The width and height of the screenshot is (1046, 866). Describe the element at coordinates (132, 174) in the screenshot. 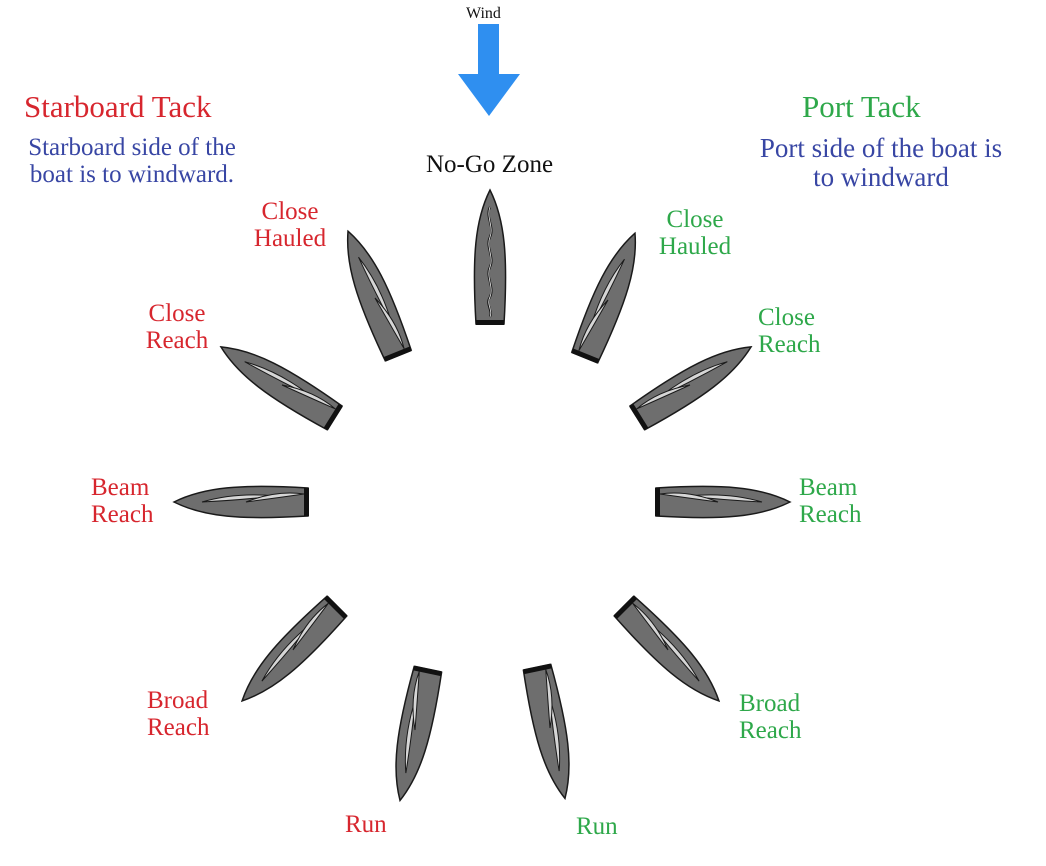

I see `starboard-subtitle-line2: boat is to windward.` at that location.